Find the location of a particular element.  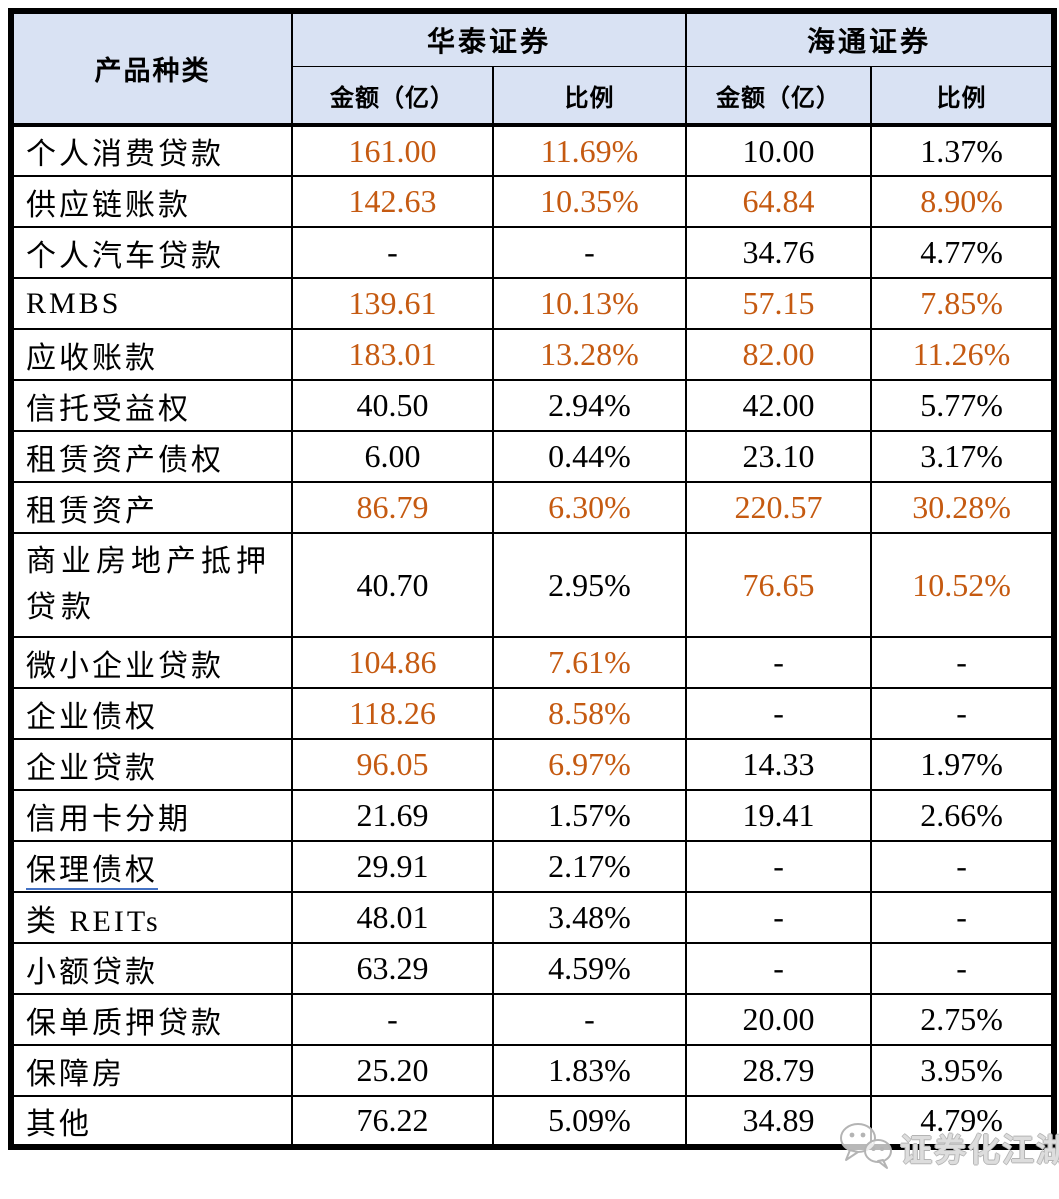

value-cell: 34.89 is located at coordinates (779, 1121).